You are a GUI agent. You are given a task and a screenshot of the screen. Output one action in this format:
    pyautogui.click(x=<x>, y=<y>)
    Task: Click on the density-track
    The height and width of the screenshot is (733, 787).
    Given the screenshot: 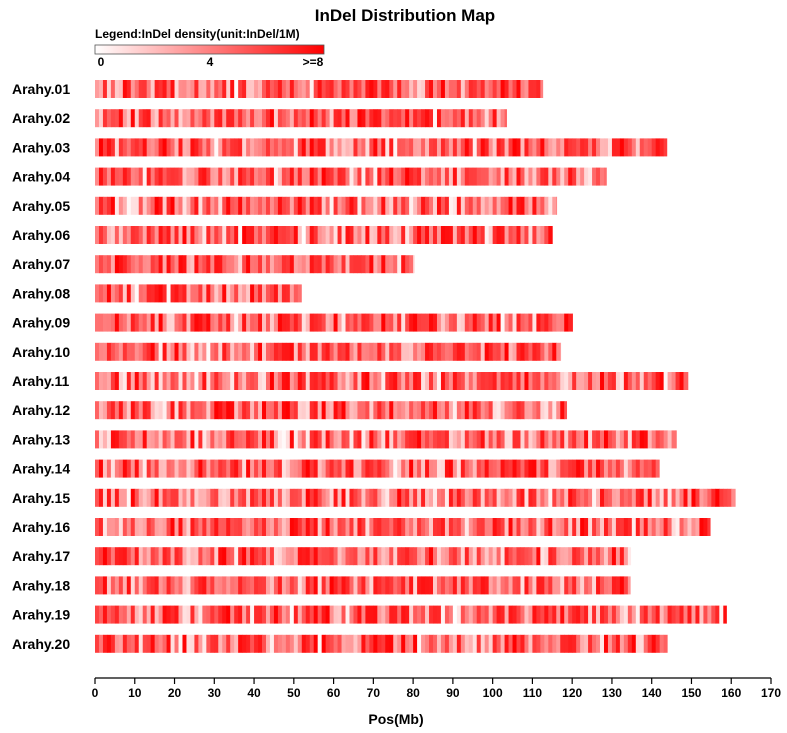 What is the action you would take?
    pyautogui.click(x=334, y=322)
    